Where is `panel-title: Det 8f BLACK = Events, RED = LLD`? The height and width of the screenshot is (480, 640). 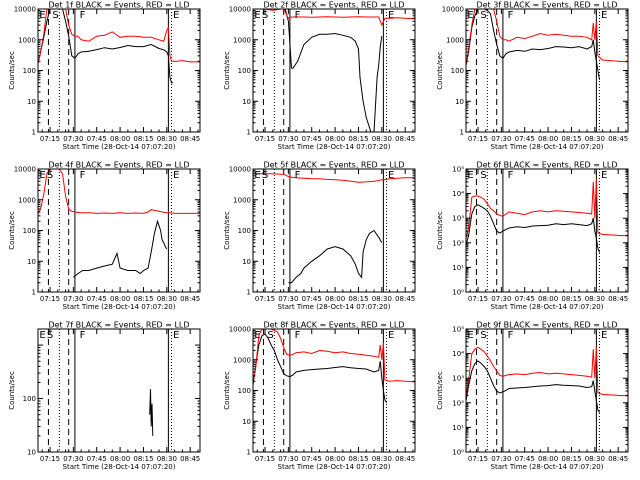
panel-title: Det 8f BLACK = Events, RED = LLD is located at coordinates (333, 325).